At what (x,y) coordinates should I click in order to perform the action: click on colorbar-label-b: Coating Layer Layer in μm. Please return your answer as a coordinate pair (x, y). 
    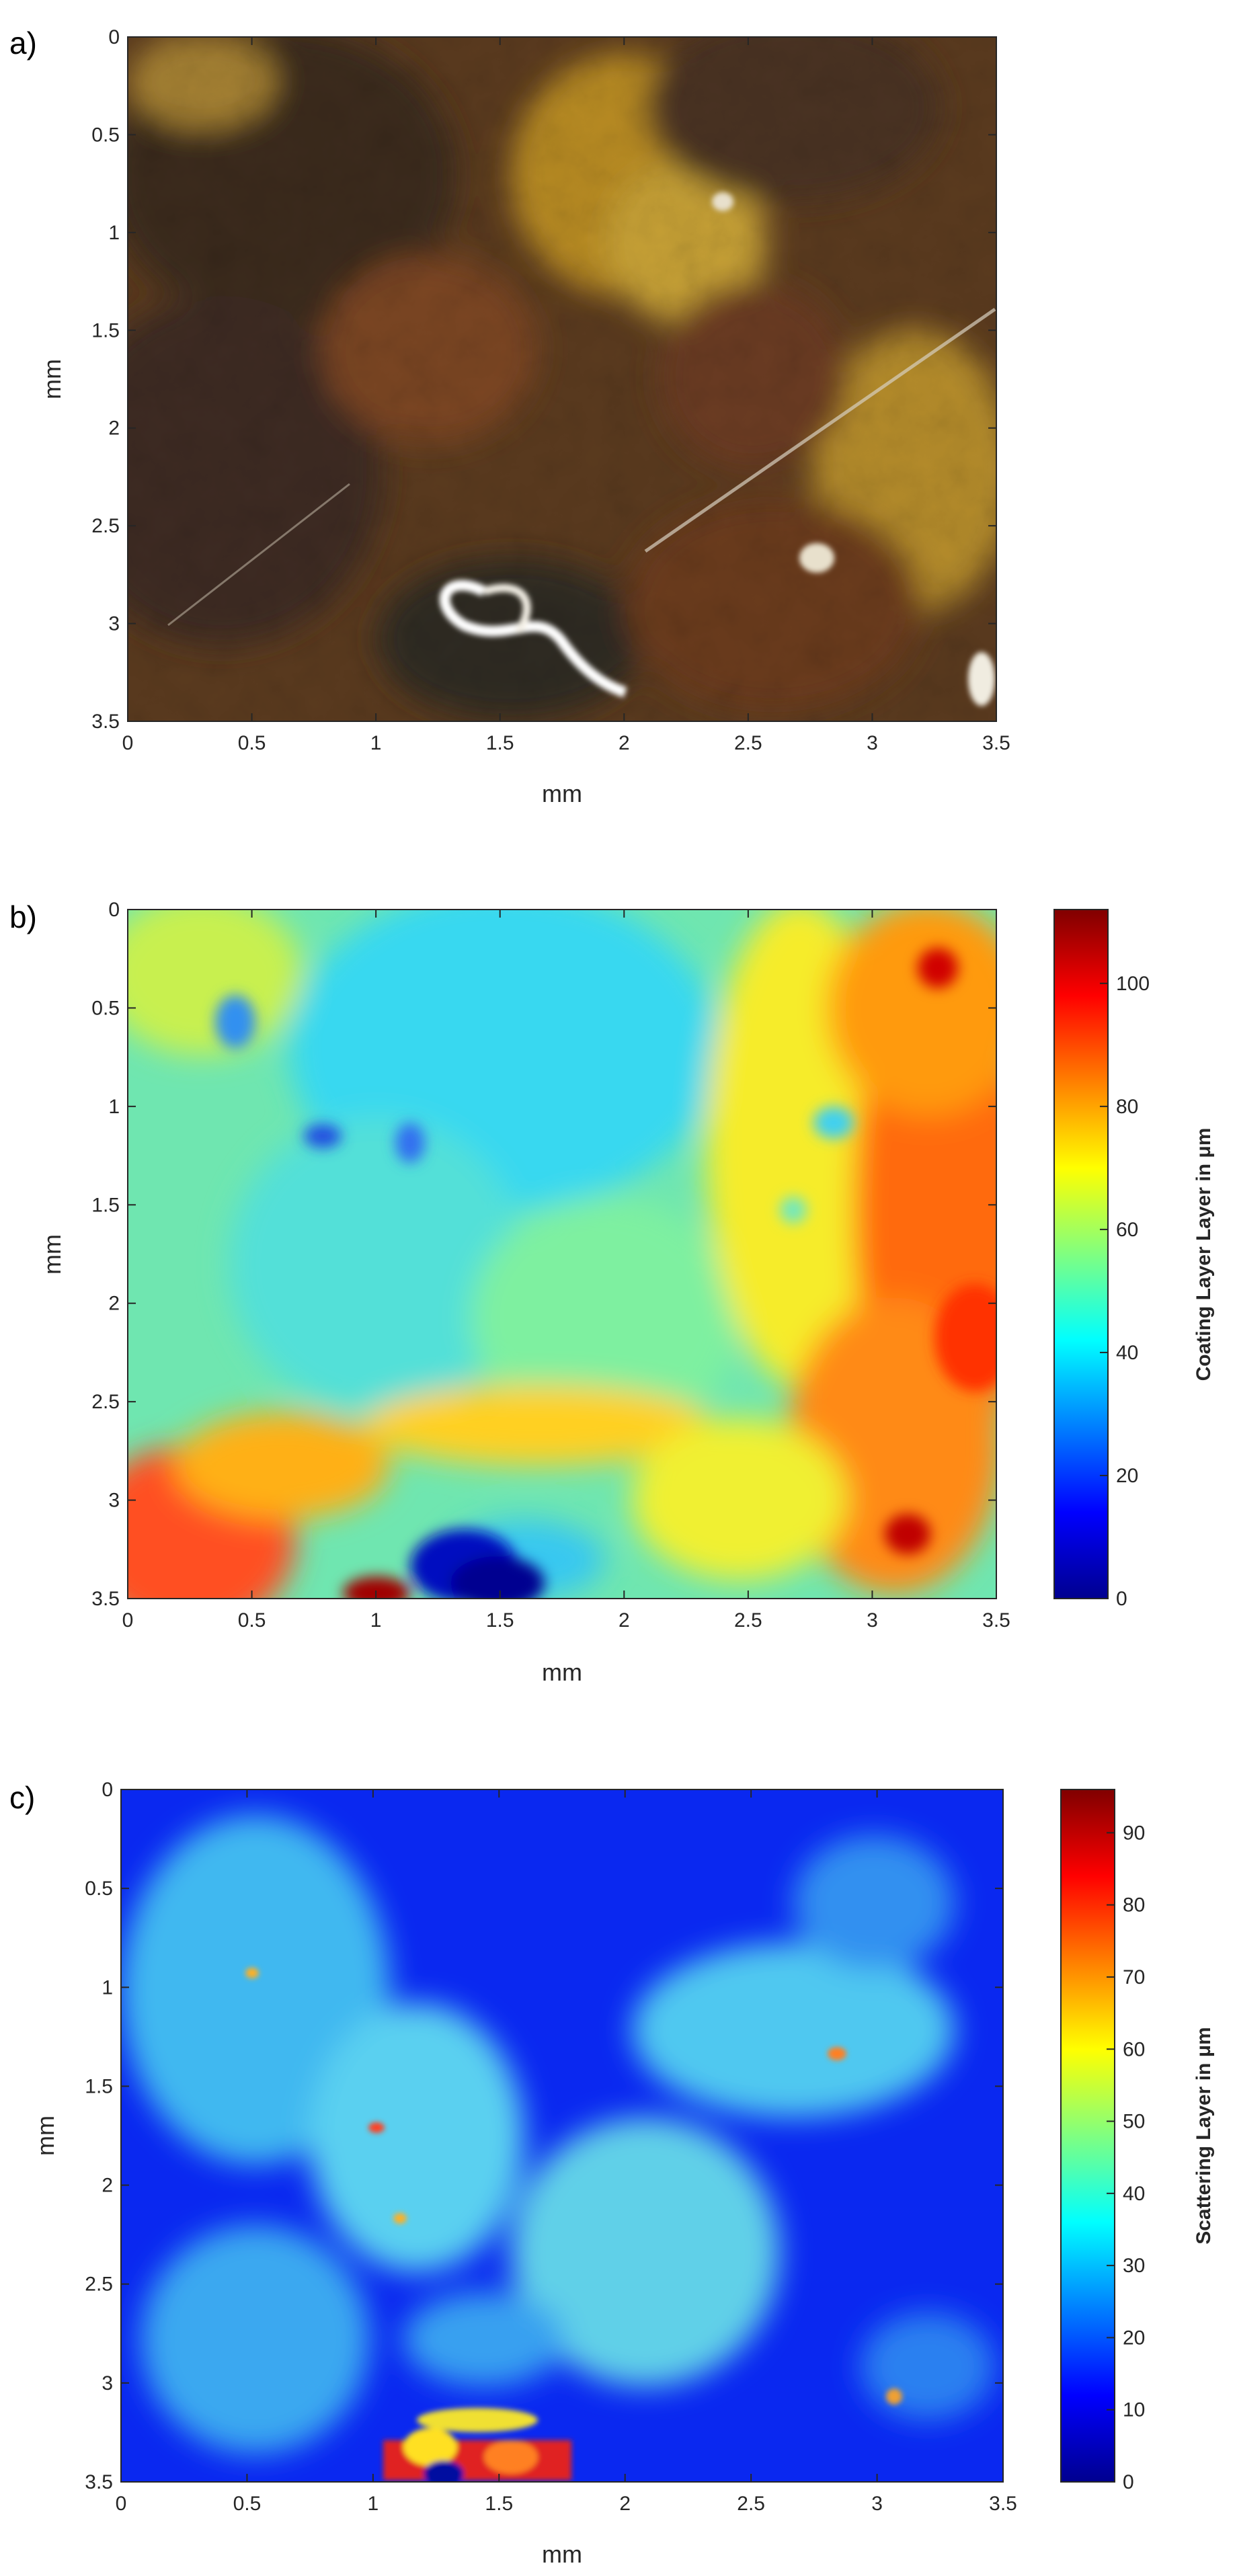
    Looking at the image, I should click on (1204, 1254).